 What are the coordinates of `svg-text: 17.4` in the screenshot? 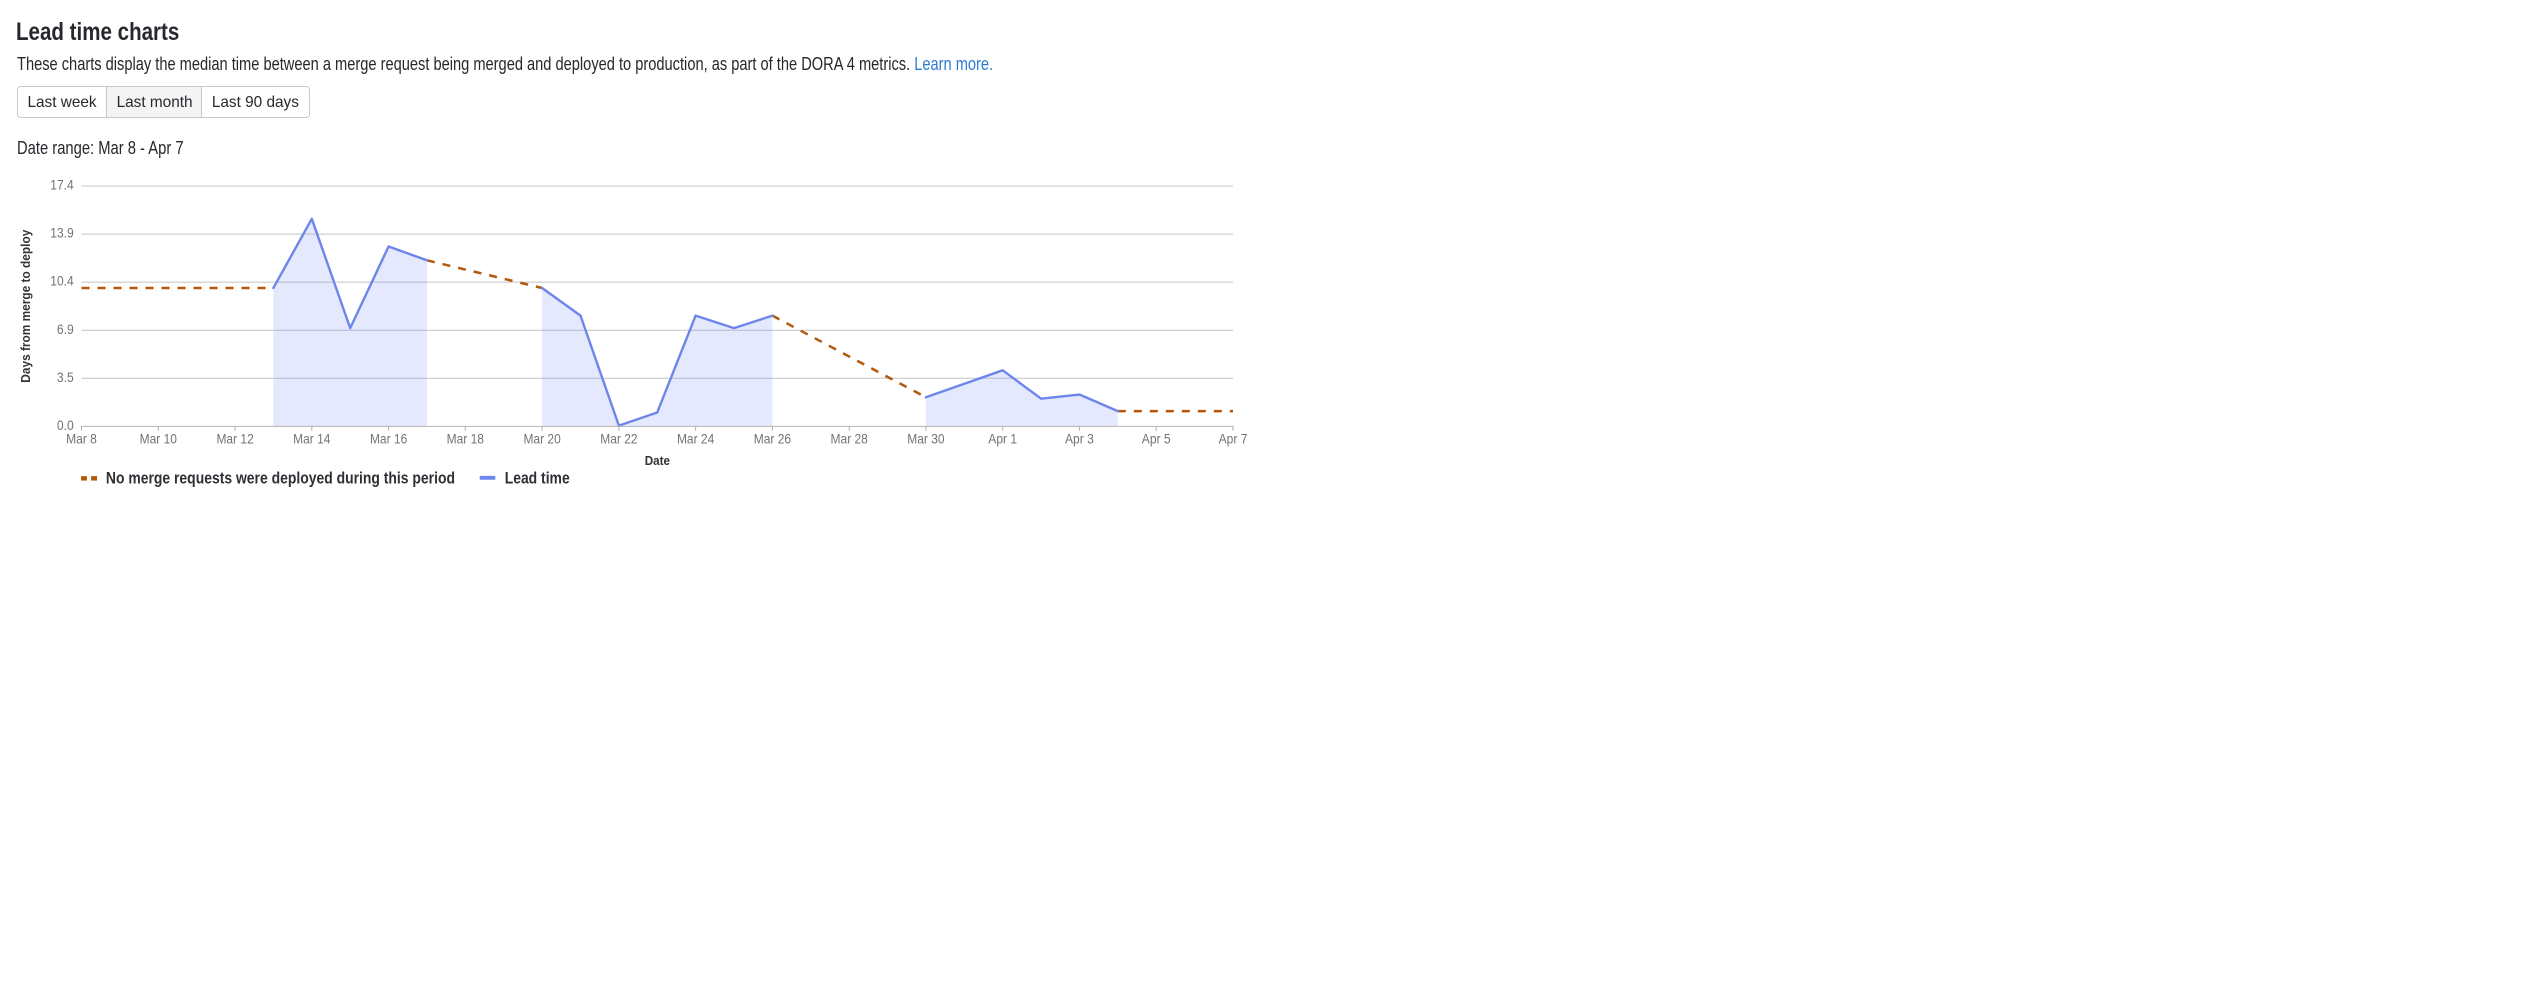 It's located at (62, 185).